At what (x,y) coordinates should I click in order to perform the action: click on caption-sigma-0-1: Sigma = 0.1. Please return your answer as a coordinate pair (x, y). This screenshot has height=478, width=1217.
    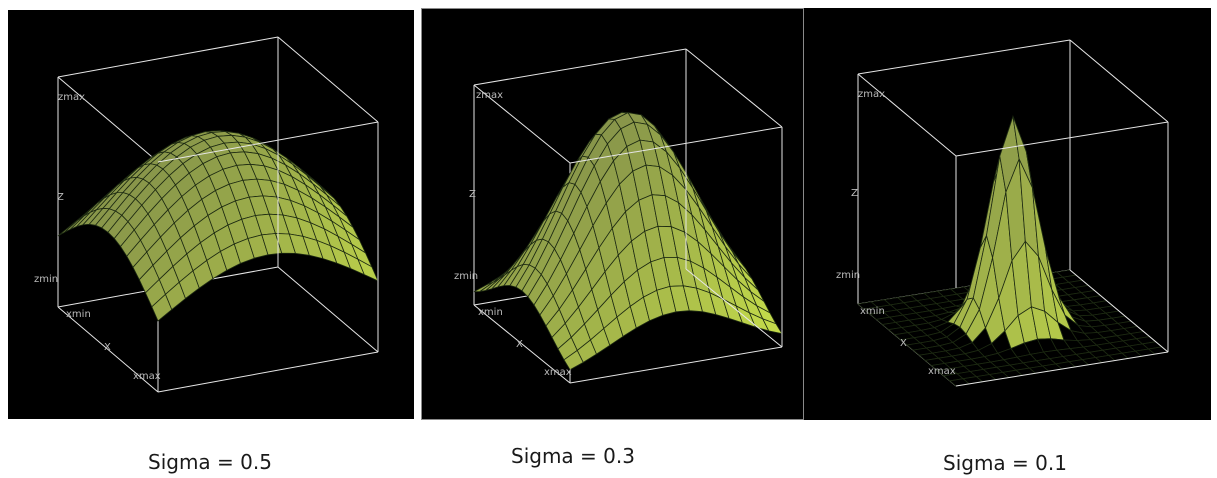
    Looking at the image, I should click on (1005, 463).